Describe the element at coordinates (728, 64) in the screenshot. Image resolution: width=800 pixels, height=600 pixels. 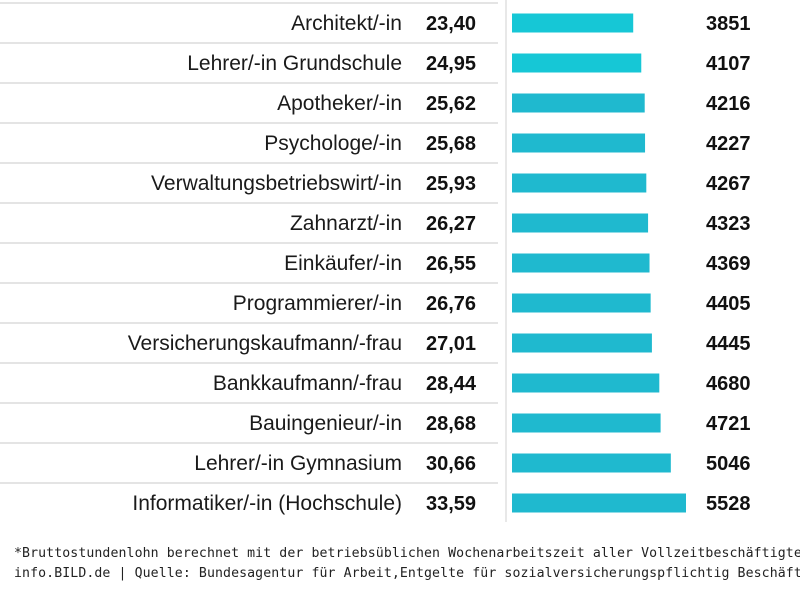
I see `monthly-salary-label: 4107` at that location.